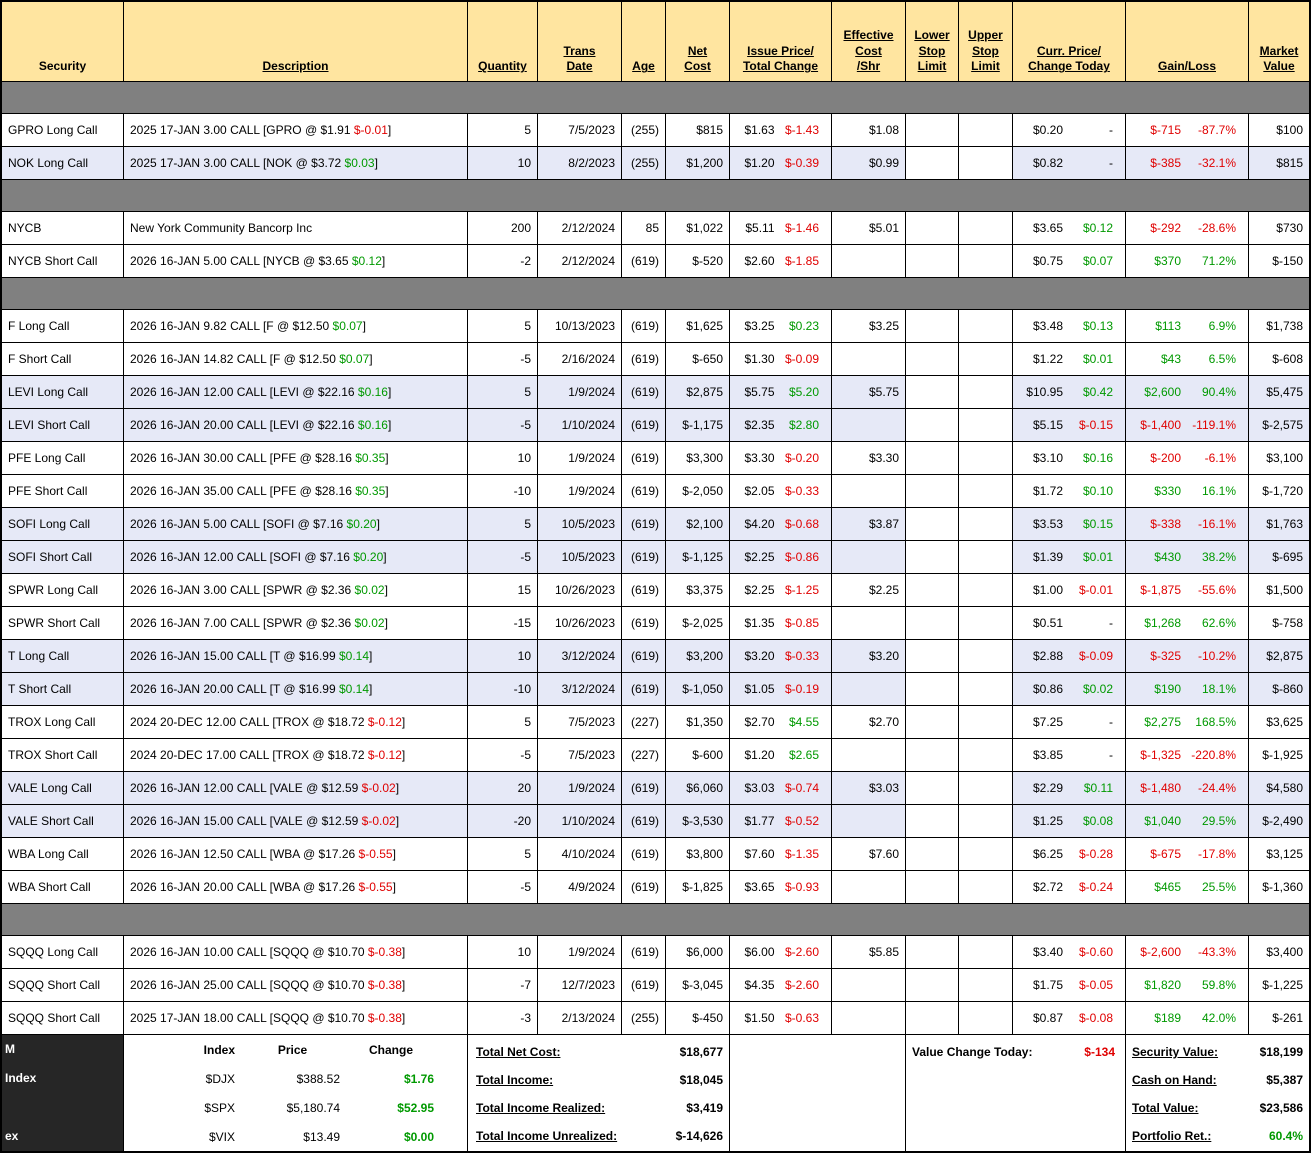  What do you see at coordinates (1069, 656) in the screenshot?
I see `cell-curr-price: $2.88 $-0.09` at bounding box center [1069, 656].